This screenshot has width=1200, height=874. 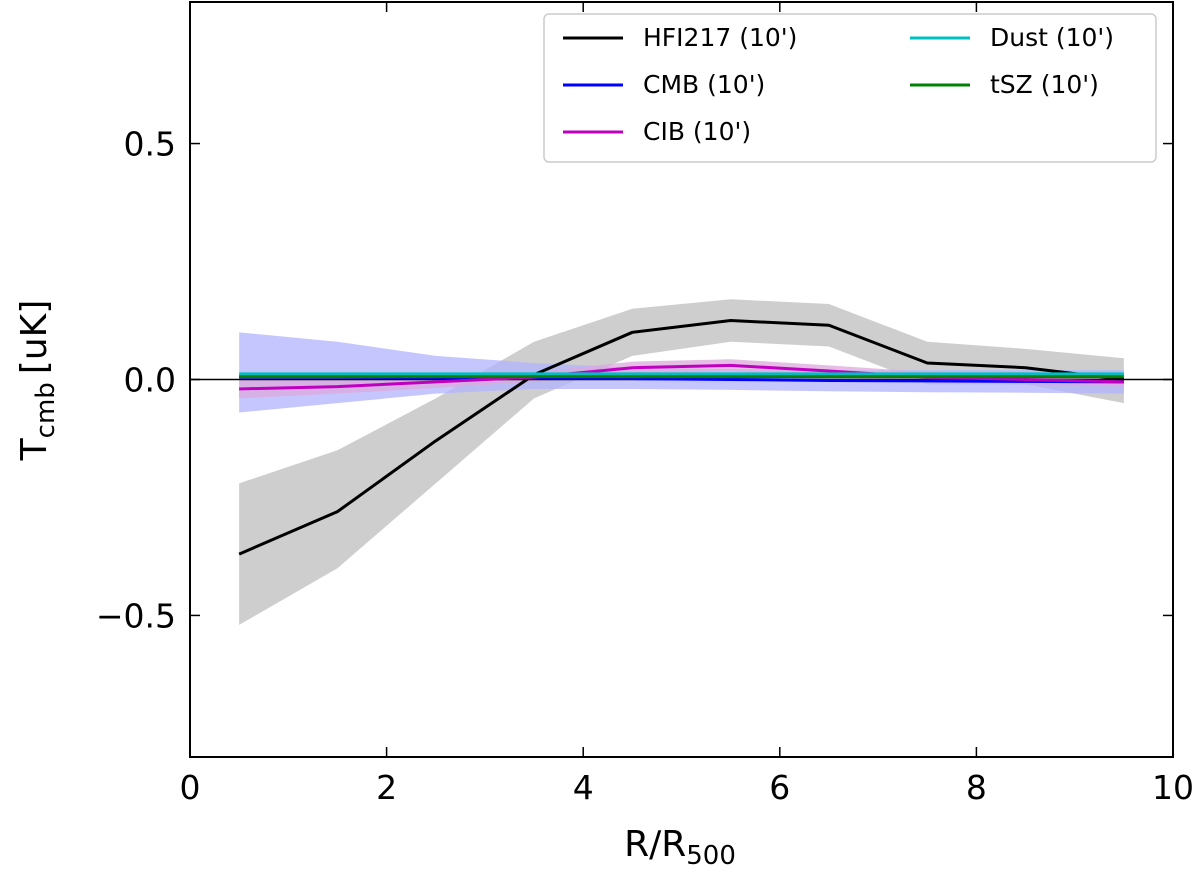 I want to click on x-tick-label: 0, so click(x=190, y=787).